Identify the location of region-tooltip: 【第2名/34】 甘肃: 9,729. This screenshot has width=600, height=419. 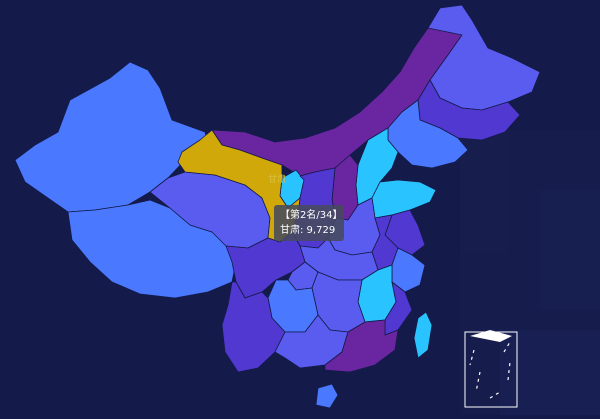
(309, 223).